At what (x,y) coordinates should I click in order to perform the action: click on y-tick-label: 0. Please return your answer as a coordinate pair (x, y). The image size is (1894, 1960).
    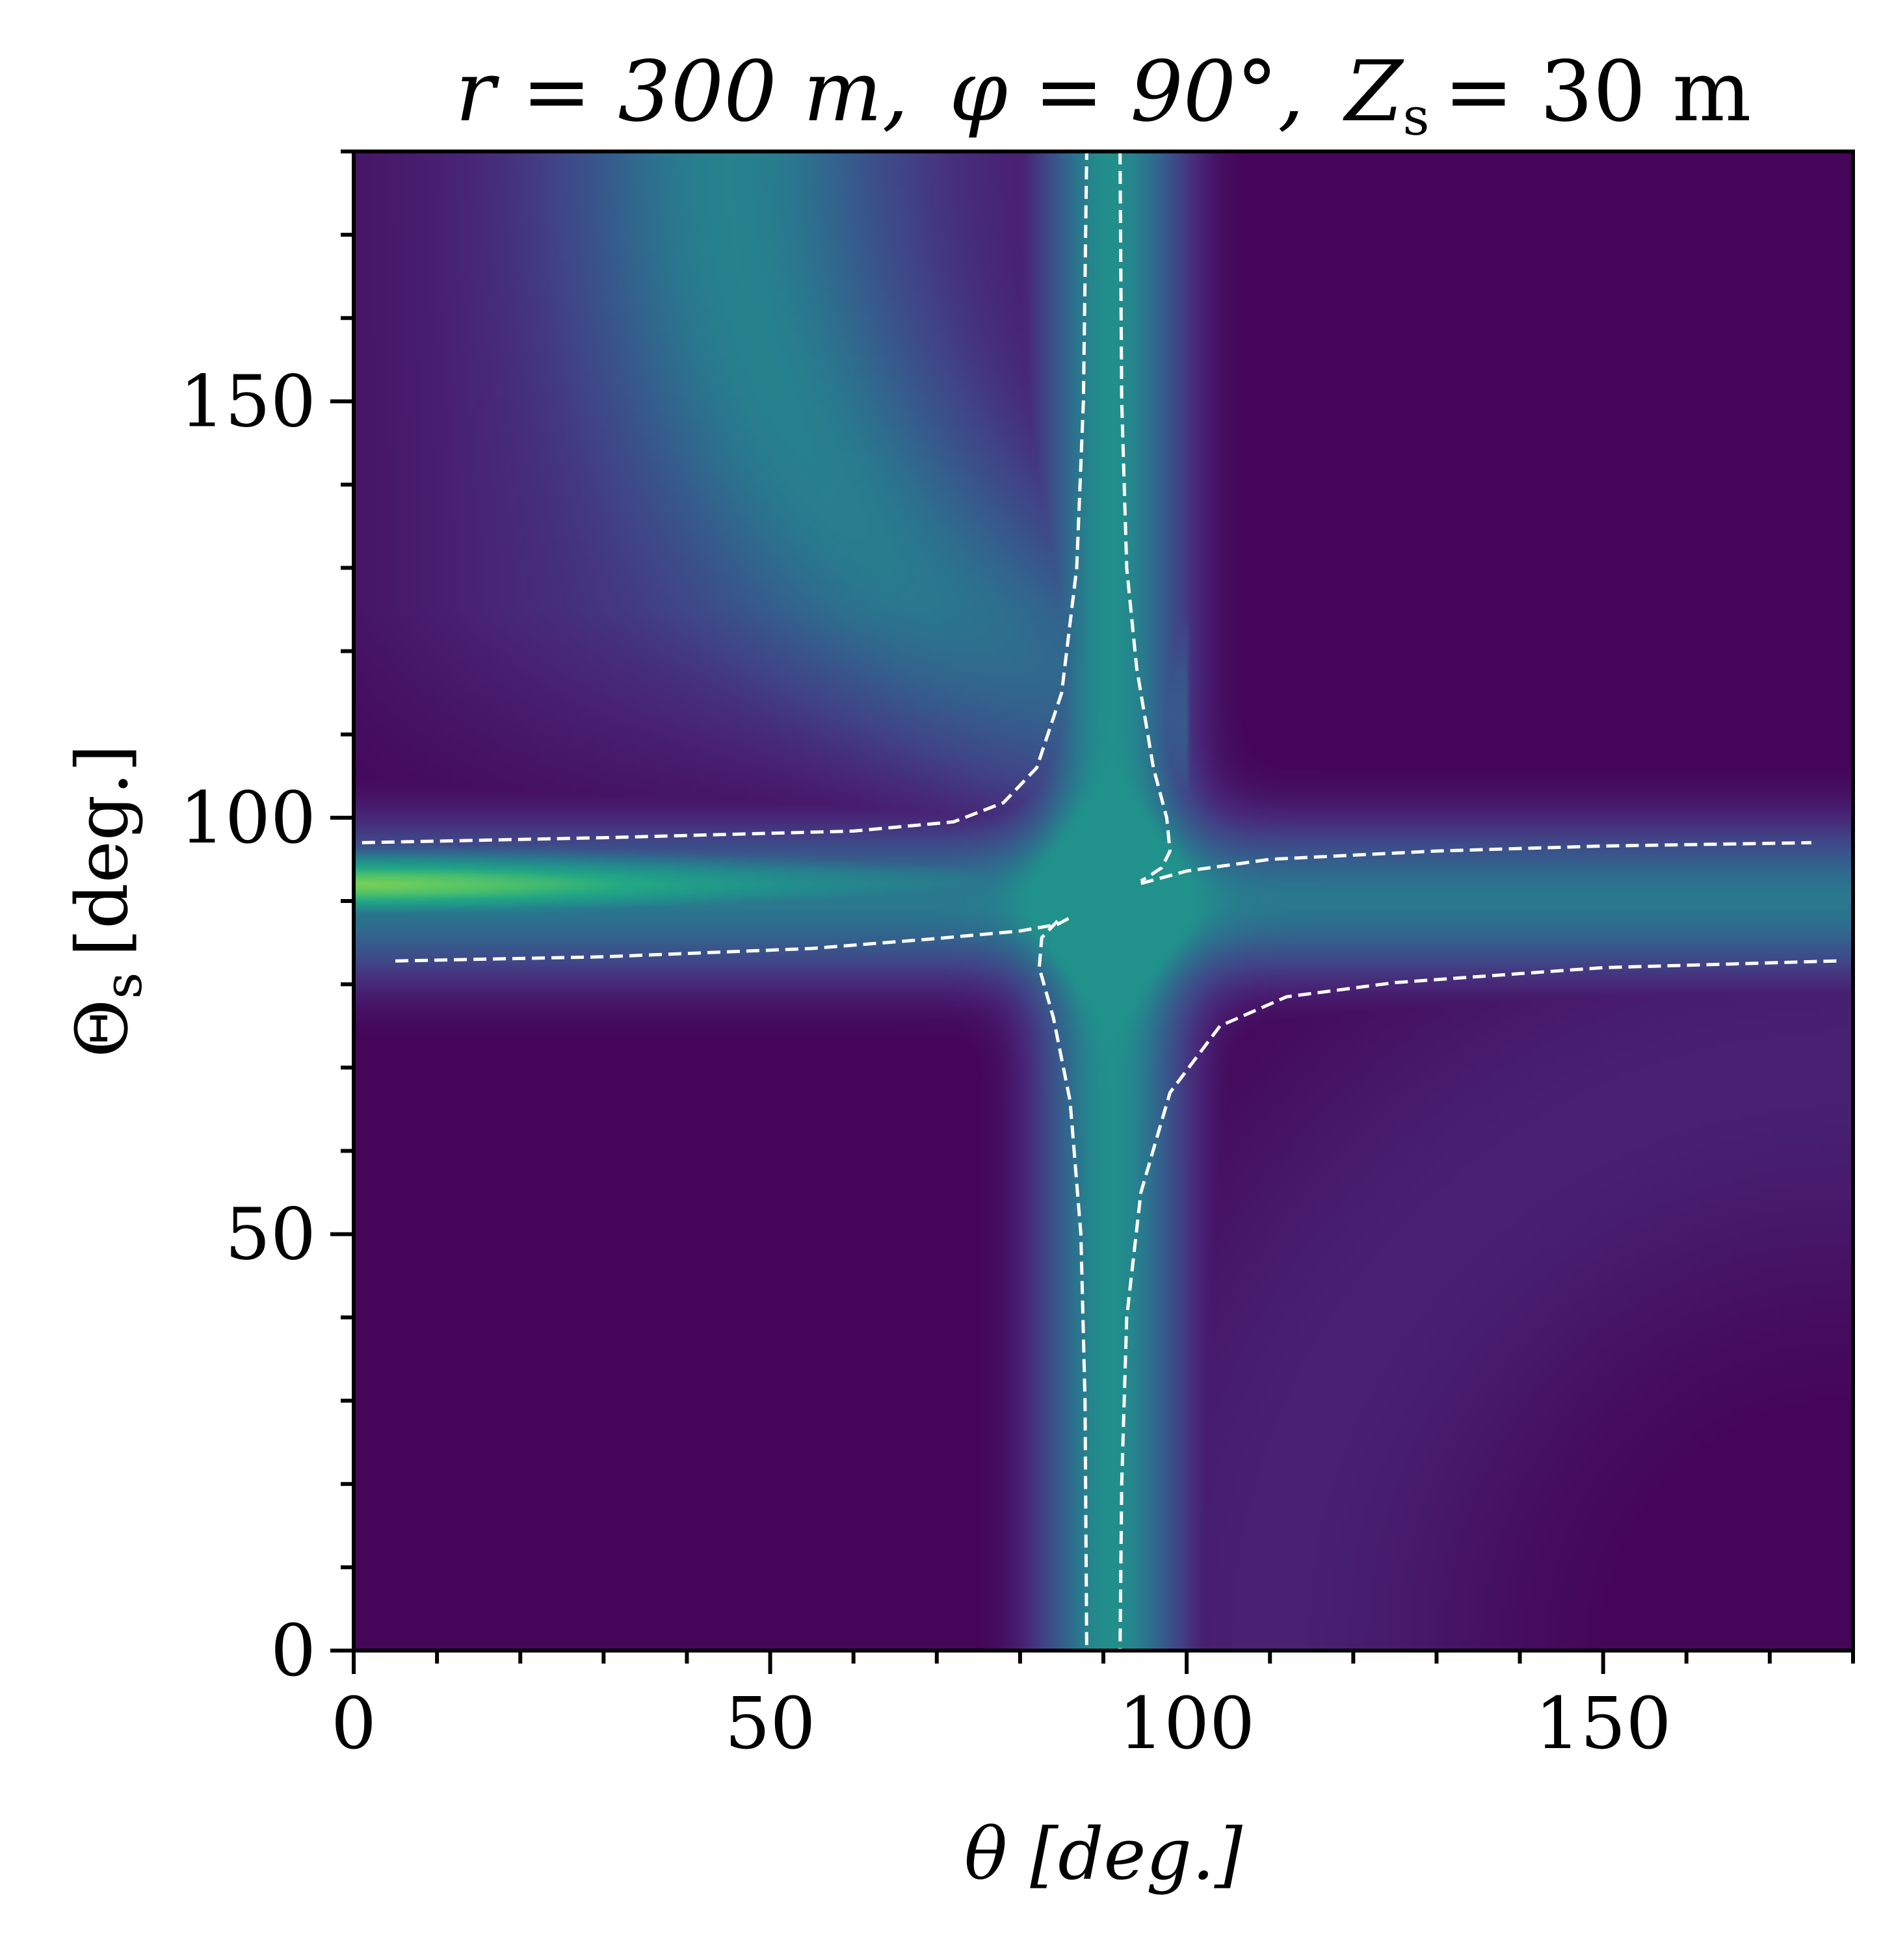
    Looking at the image, I should click on (293, 1651).